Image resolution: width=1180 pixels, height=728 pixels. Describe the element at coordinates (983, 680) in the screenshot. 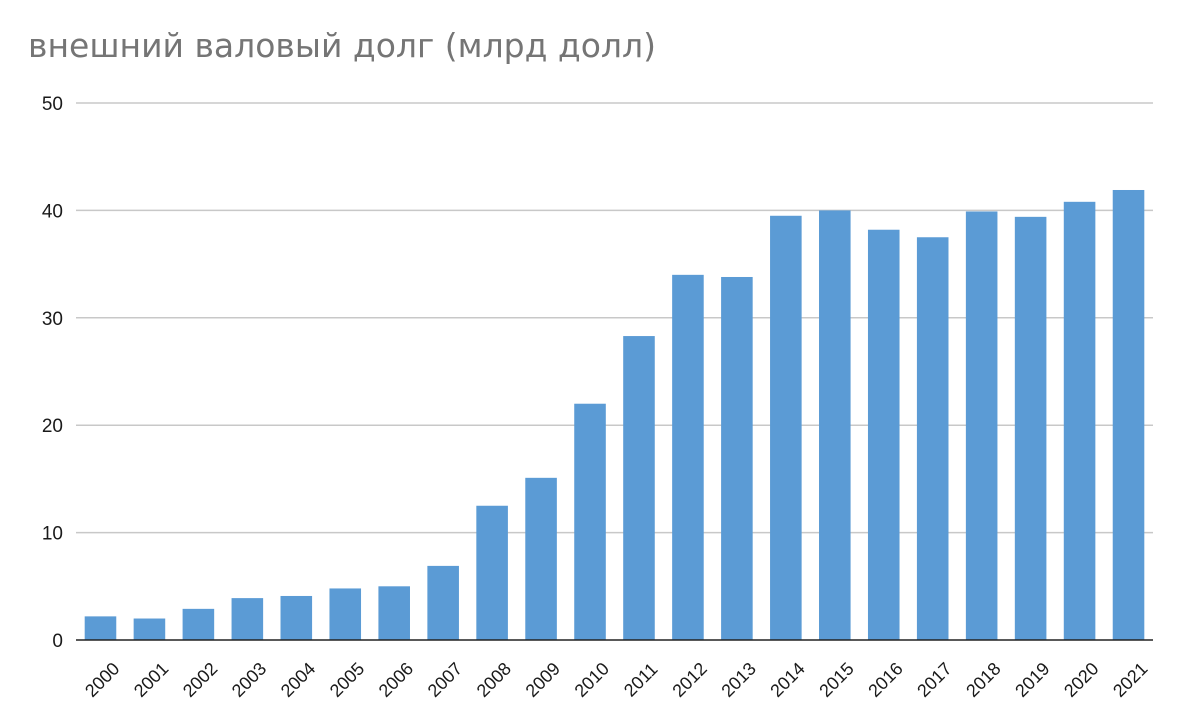

I see `x-tick-label: 2018` at that location.